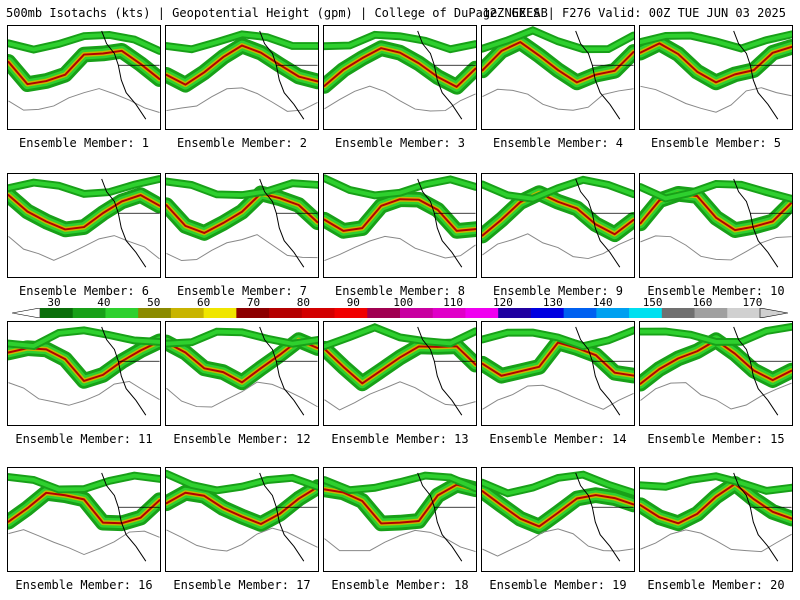 Image resolution: width=800 pixels, height=600 pixels. I want to click on colorbar-tick-label: 70, so click(253, 302).